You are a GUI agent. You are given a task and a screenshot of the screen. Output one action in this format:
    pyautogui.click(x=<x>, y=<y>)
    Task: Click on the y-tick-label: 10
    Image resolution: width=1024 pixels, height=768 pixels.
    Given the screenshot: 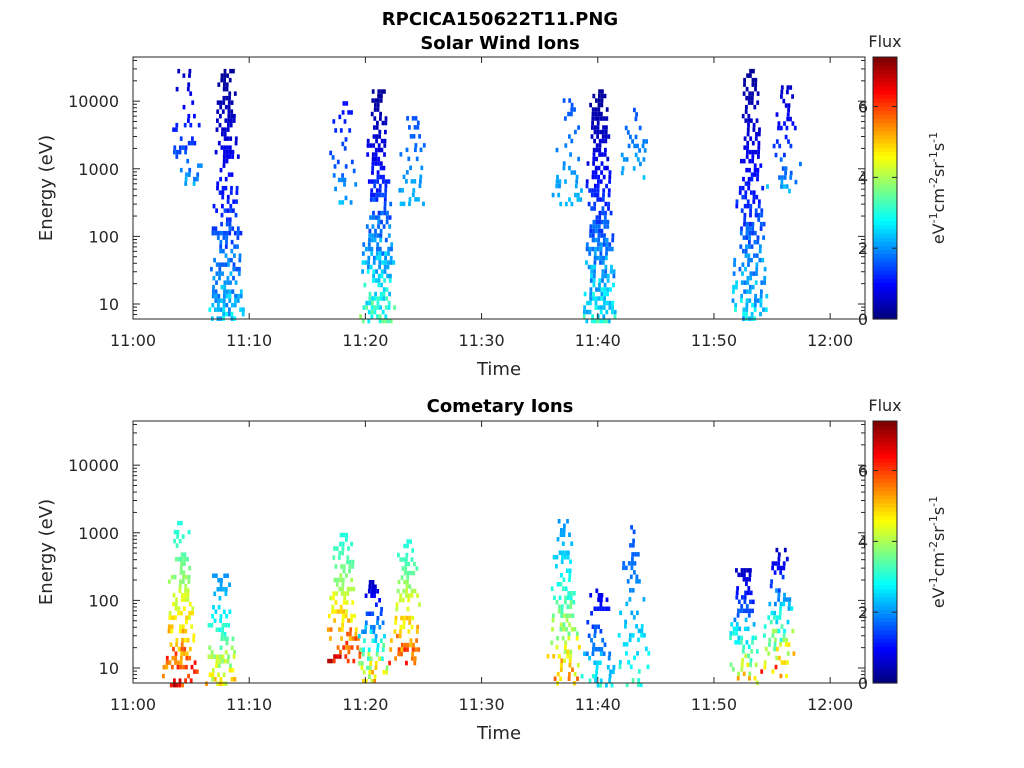 What is the action you would take?
    pyautogui.click(x=109, y=304)
    